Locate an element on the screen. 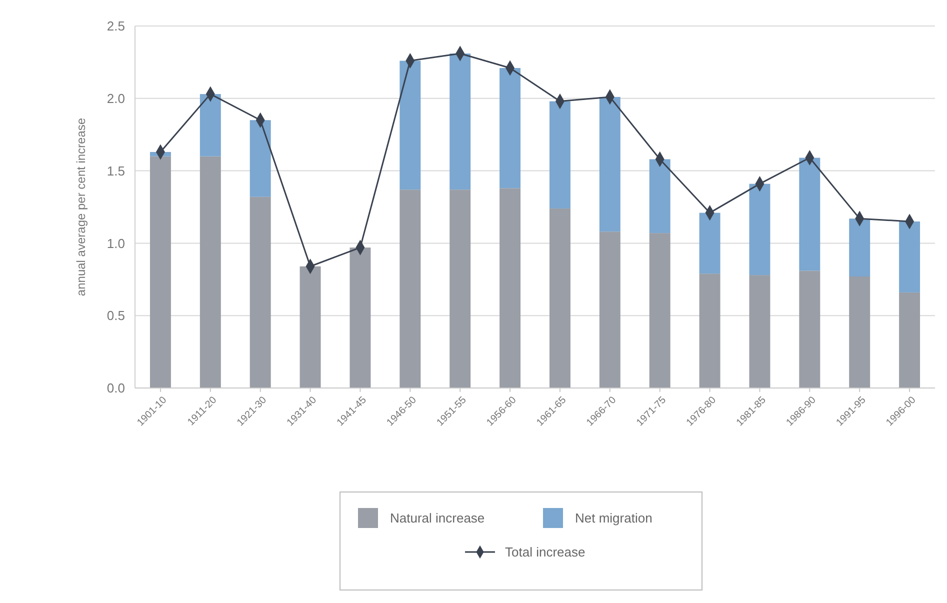 Image resolution: width=947 pixels, height=603 pixels. y-tick-label: 0.0 is located at coordinates (115, 388).